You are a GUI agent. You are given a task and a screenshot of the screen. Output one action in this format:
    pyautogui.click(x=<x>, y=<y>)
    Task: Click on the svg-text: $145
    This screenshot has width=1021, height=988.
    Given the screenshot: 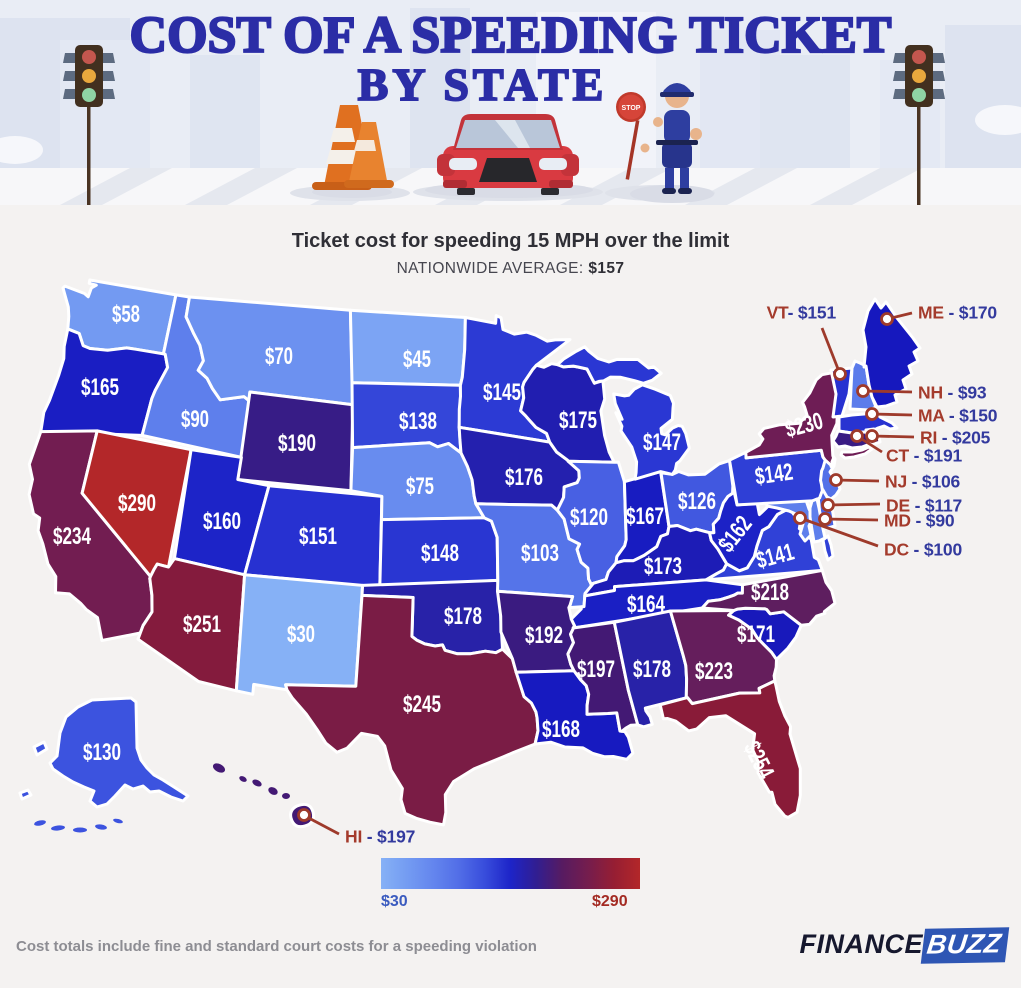 What is the action you would take?
    pyautogui.click(x=502, y=392)
    